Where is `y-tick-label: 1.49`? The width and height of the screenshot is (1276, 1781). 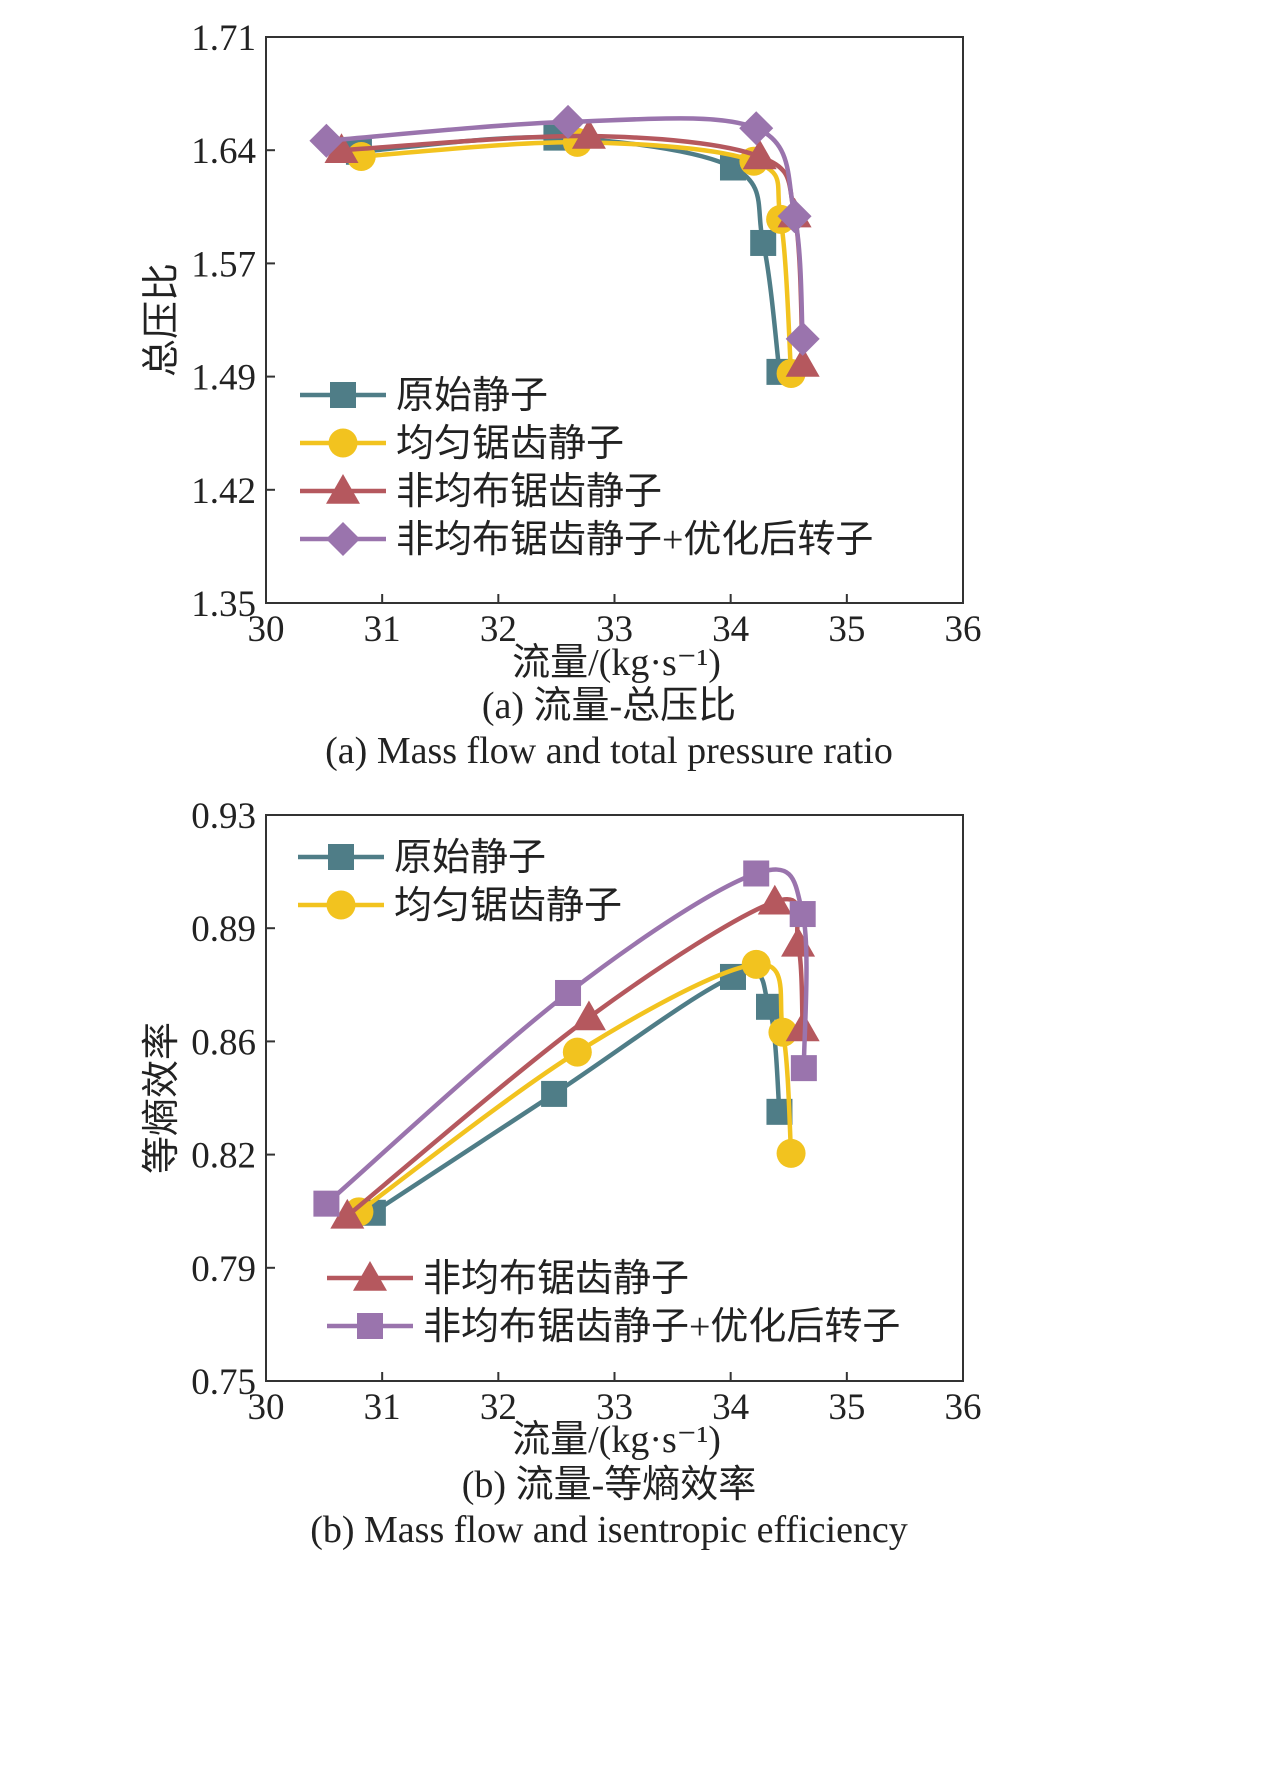
y-tick-label: 1.49 is located at coordinates (223, 378).